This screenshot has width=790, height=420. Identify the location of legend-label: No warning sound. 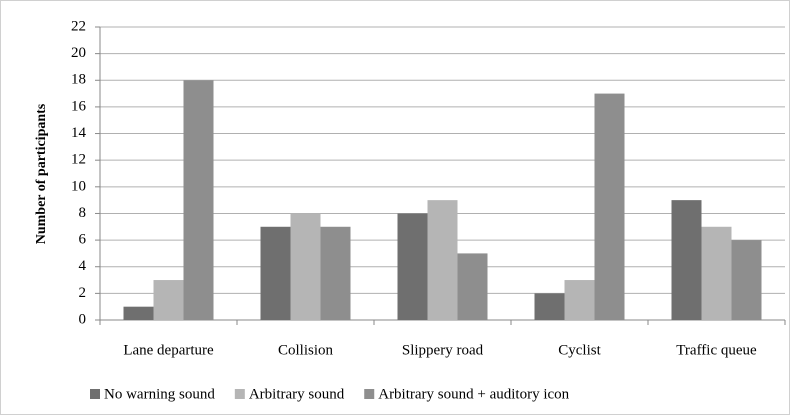
(159, 394).